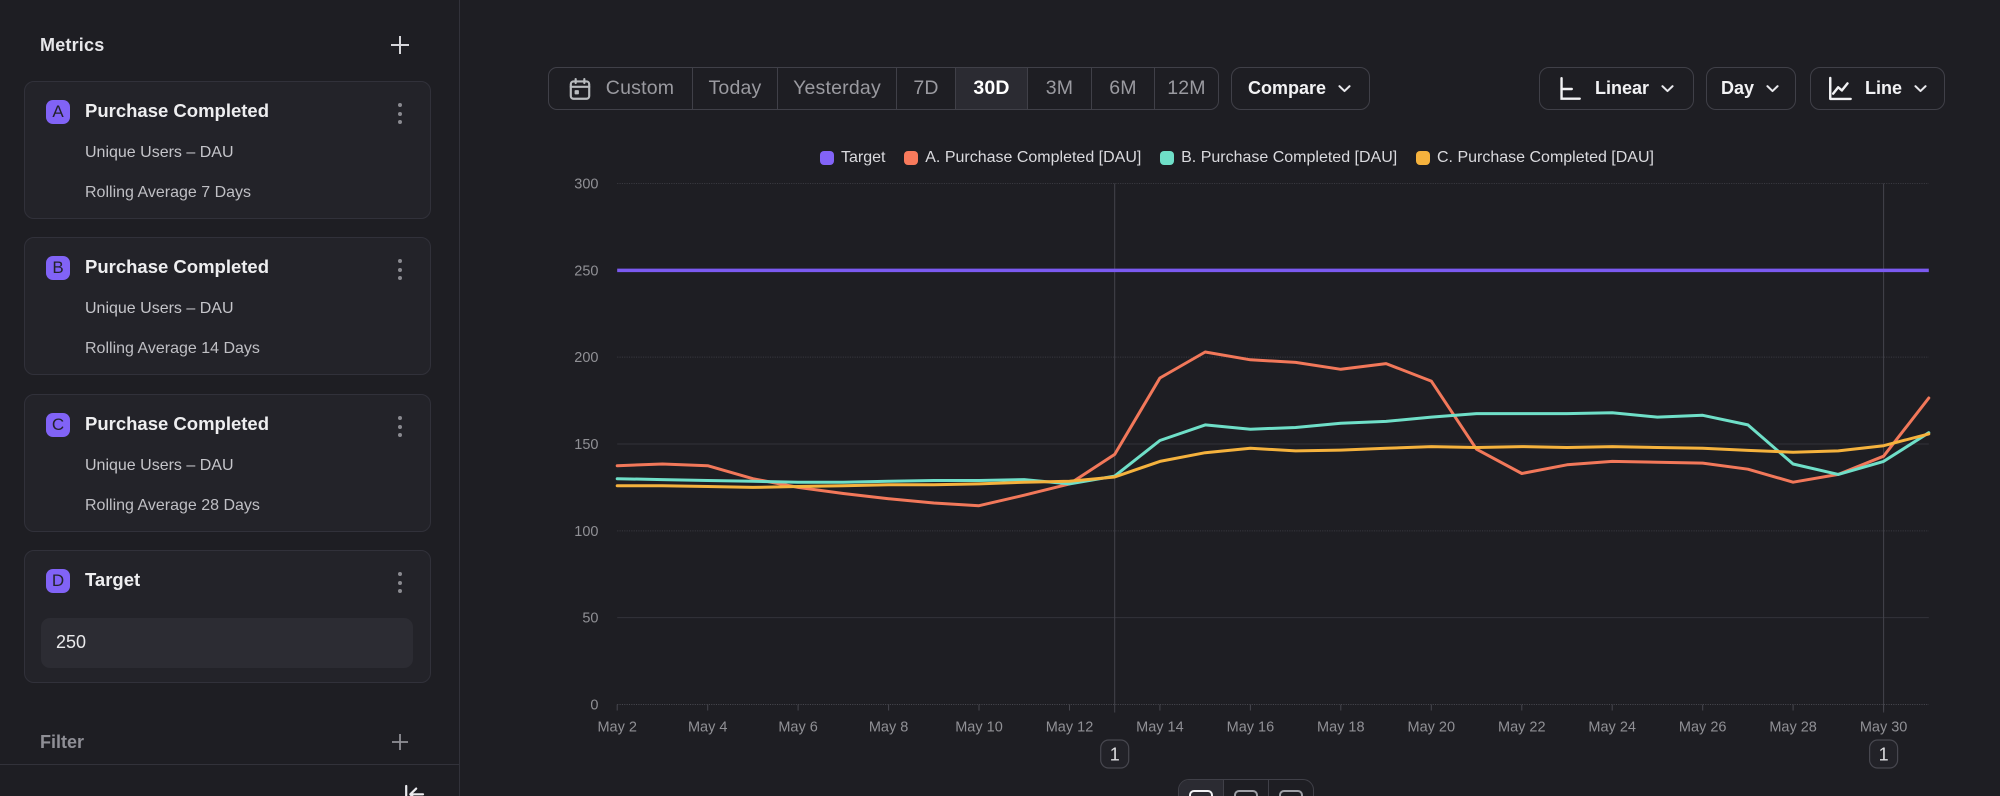  Describe the element at coordinates (1703, 728) in the screenshot. I see `svg-text: May 26` at that location.